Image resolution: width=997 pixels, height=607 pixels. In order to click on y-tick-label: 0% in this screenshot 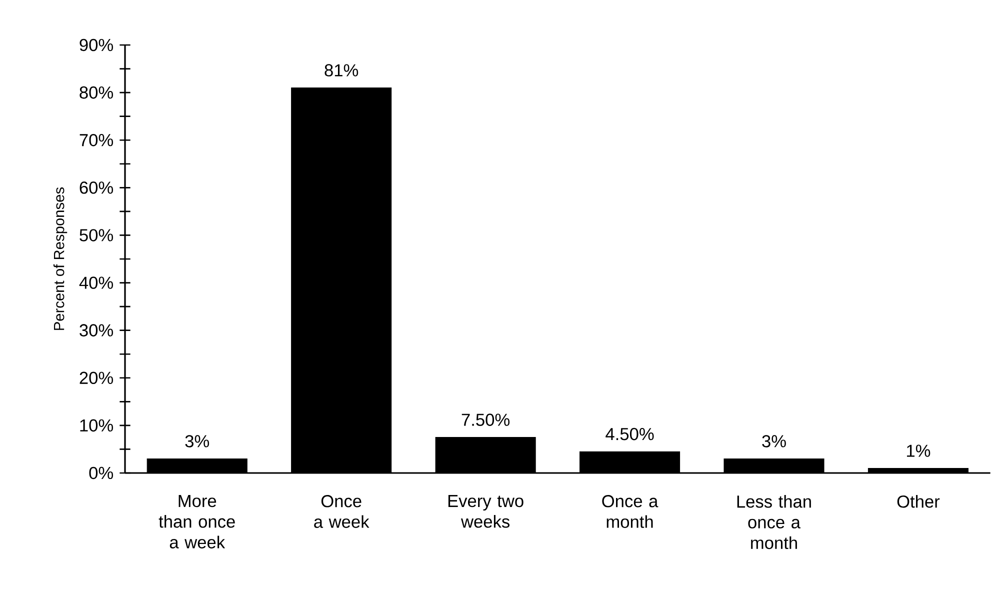, I will do `click(101, 473)`.